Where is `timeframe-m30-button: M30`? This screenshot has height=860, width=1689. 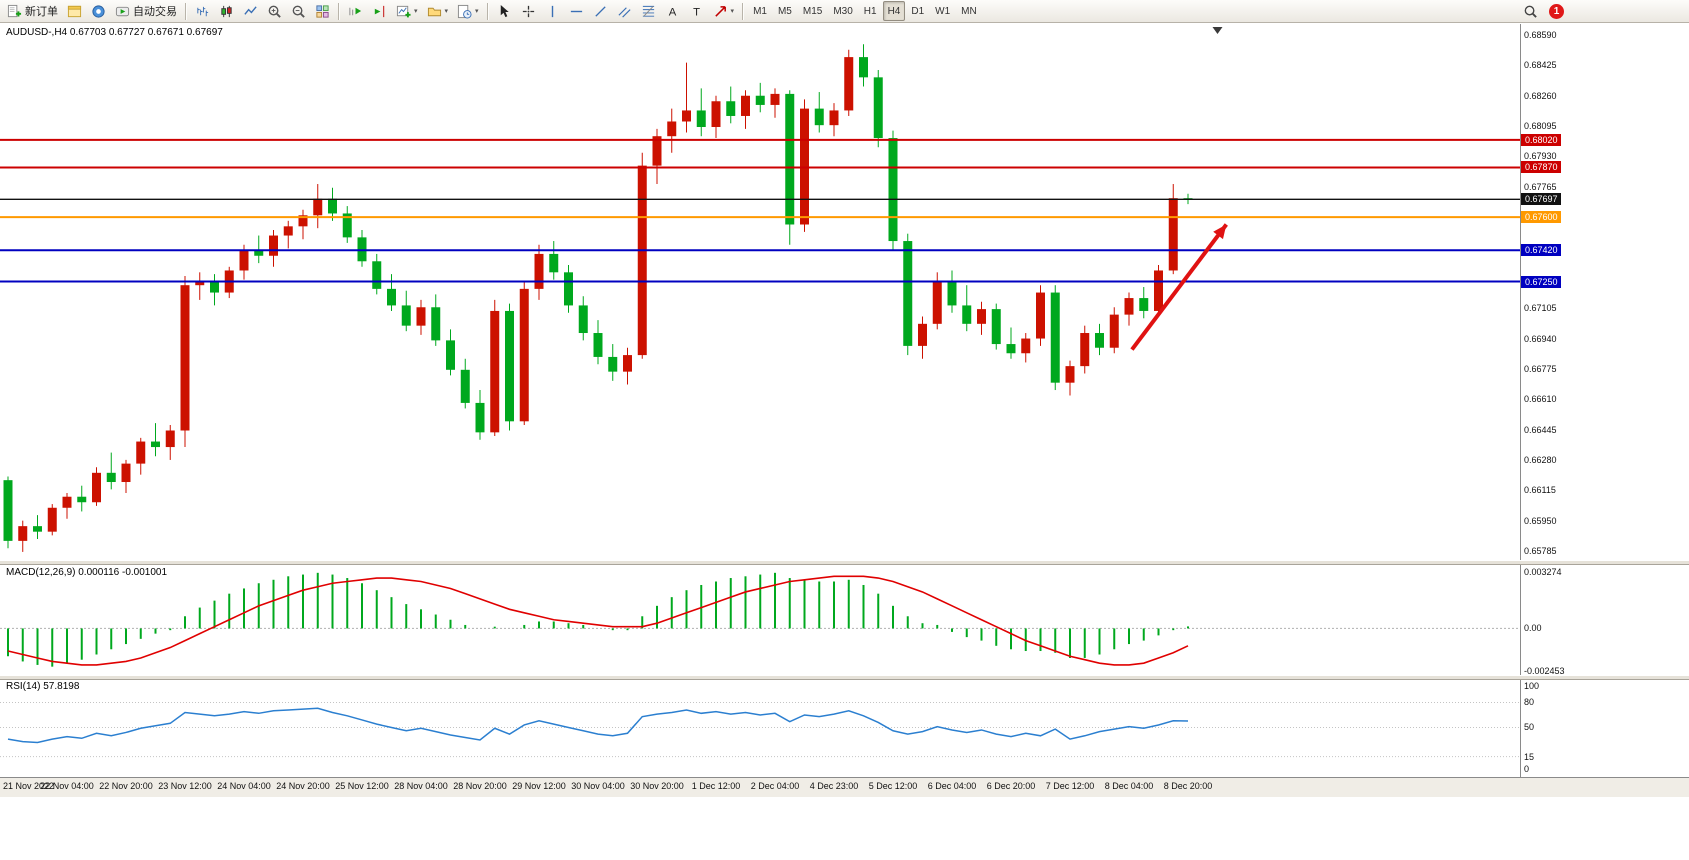
timeframe-m30-button: M30 is located at coordinates (842, 11).